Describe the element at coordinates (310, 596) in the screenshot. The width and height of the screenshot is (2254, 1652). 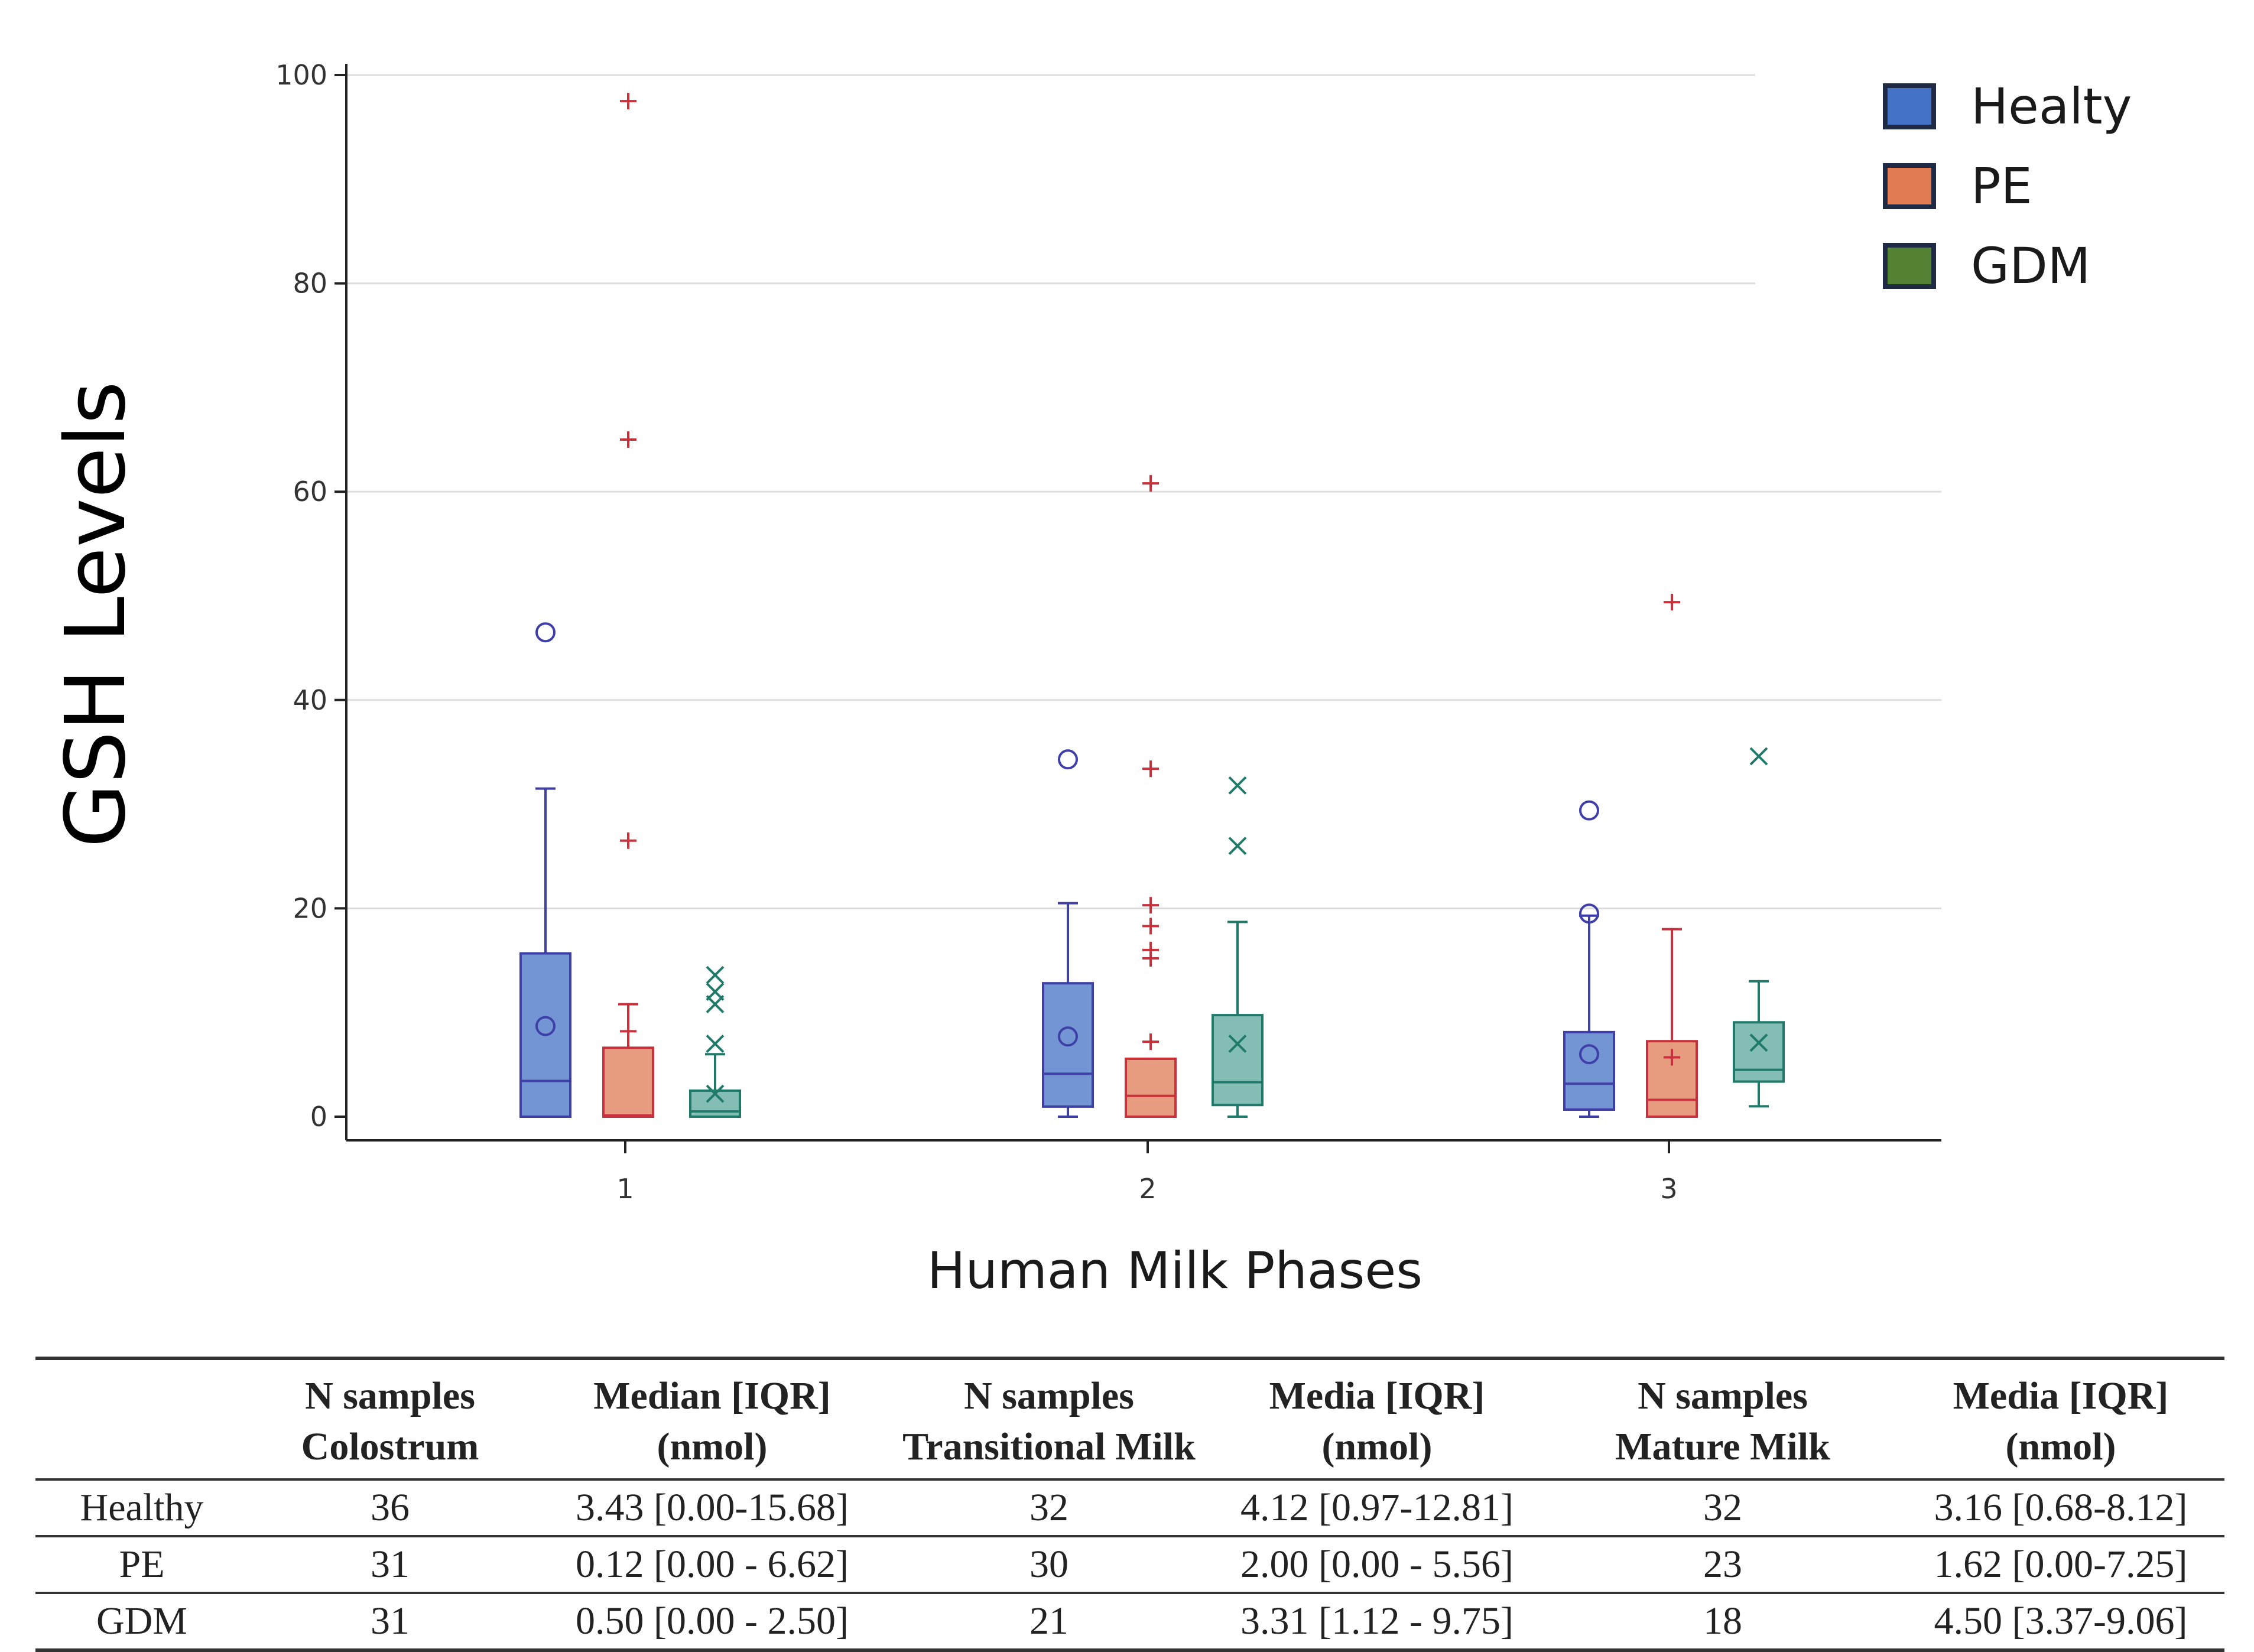
I see `y-ticks: 0 20 40 60 80 100` at that location.